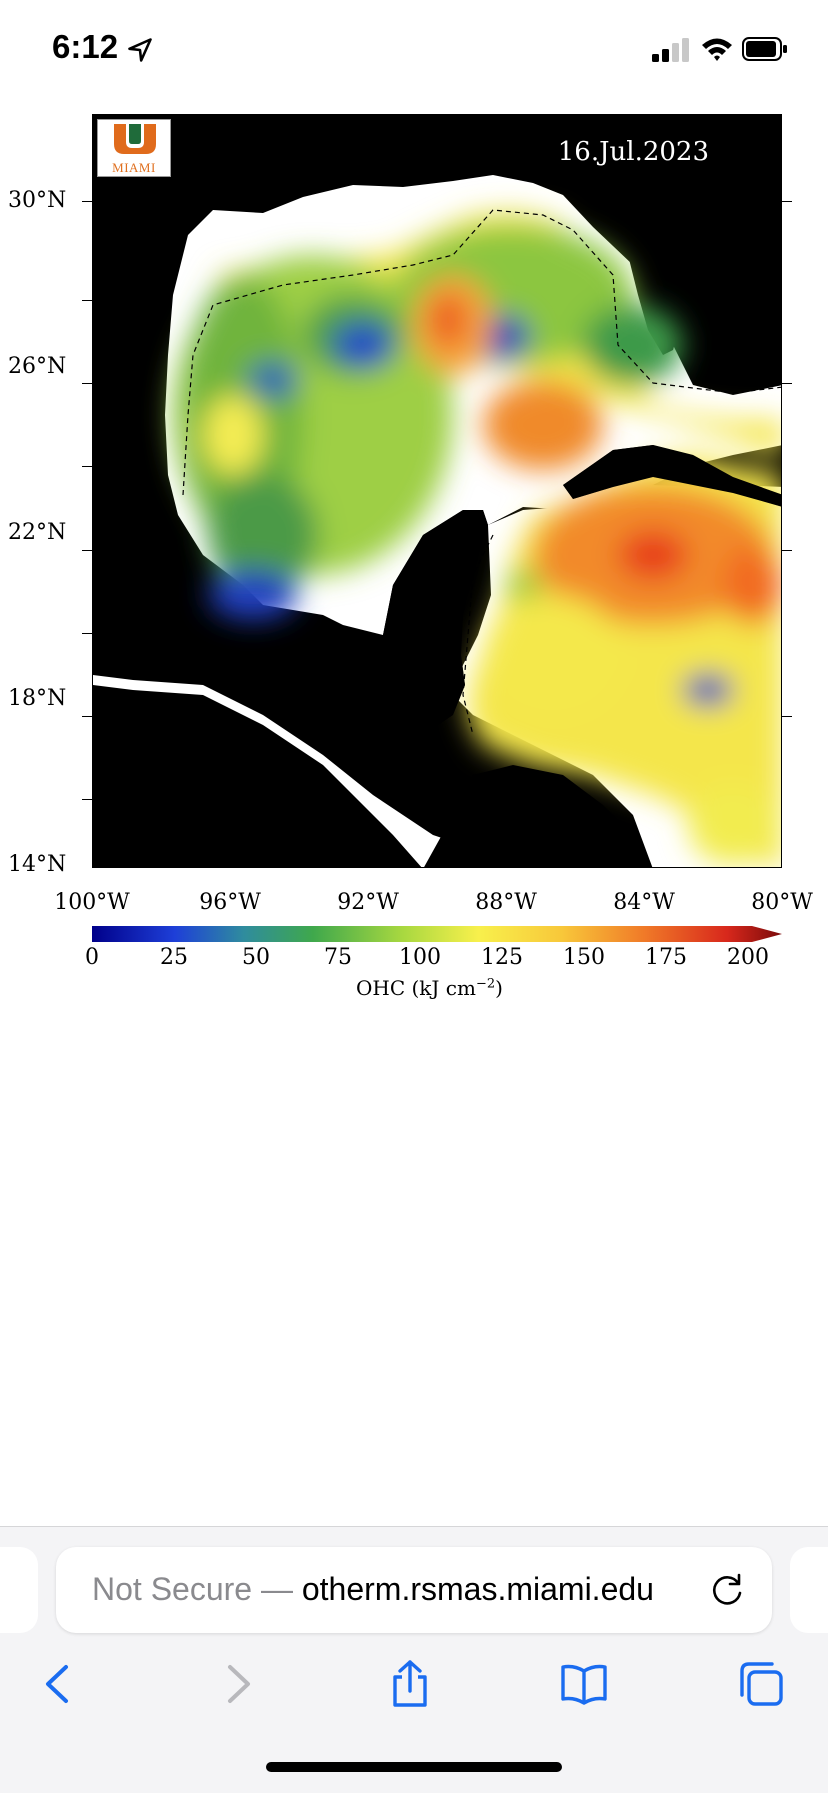 Image resolution: width=828 pixels, height=1793 pixels. I want to click on map-date: 16.Jul.2023, so click(633, 152).